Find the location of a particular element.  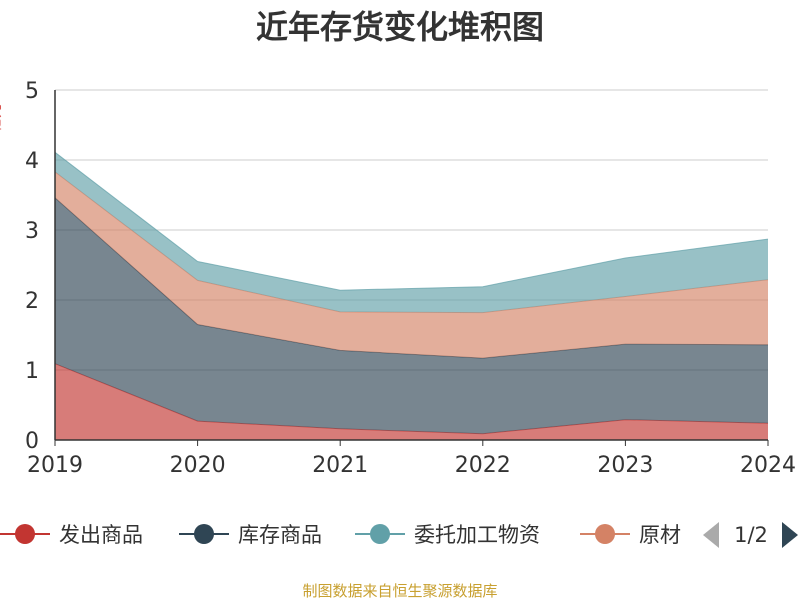

legend: 发出商品 库存商品 委托加工物资 原材 is located at coordinates (340, 535).